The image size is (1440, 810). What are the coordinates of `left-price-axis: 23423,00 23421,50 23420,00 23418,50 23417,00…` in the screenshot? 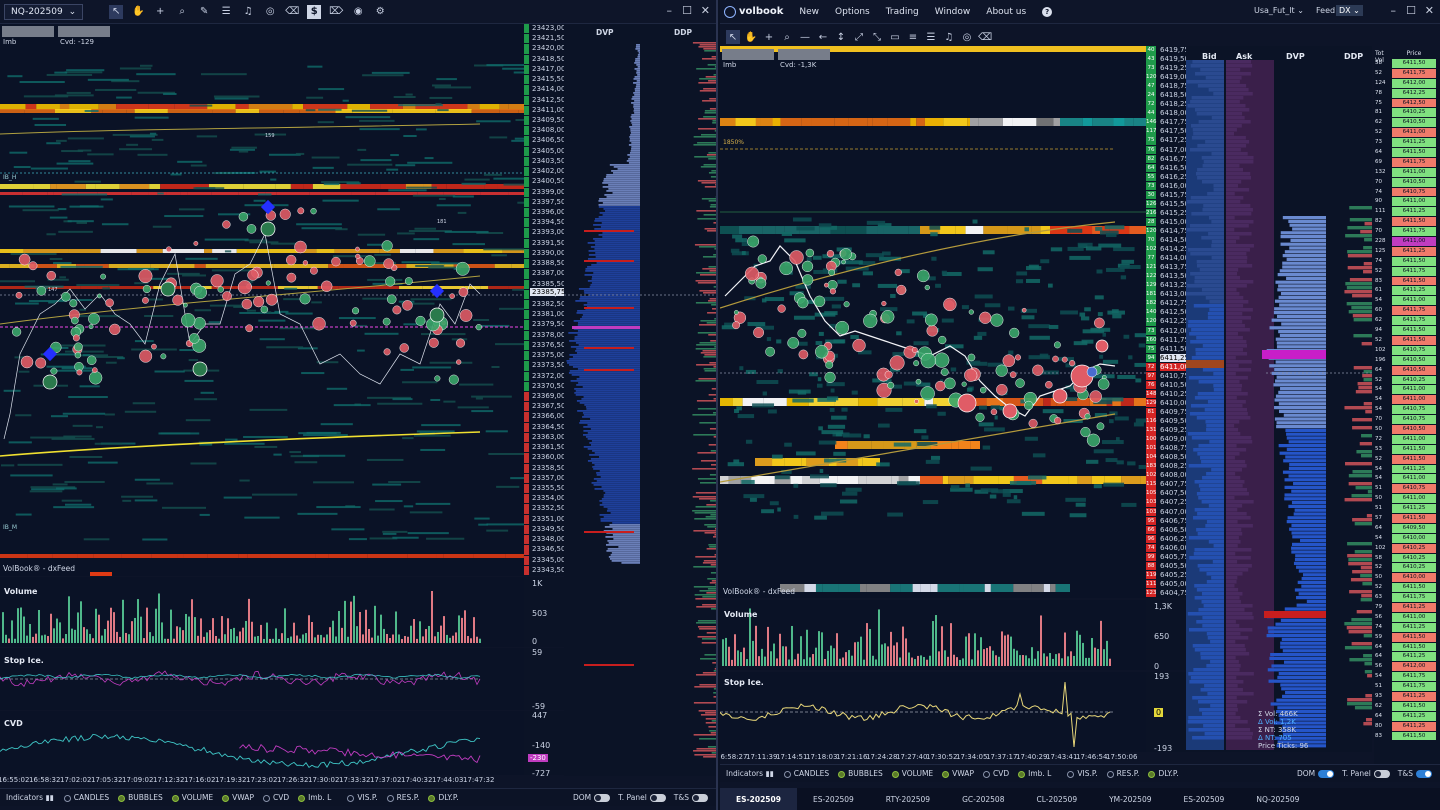 It's located at (546, 300).